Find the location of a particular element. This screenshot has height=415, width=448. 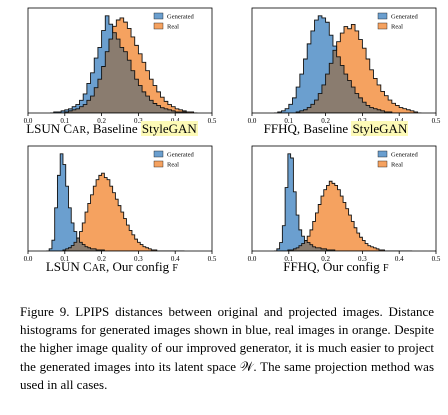

panel-caption: FFHQ, Our config F is located at coordinates (336, 267).